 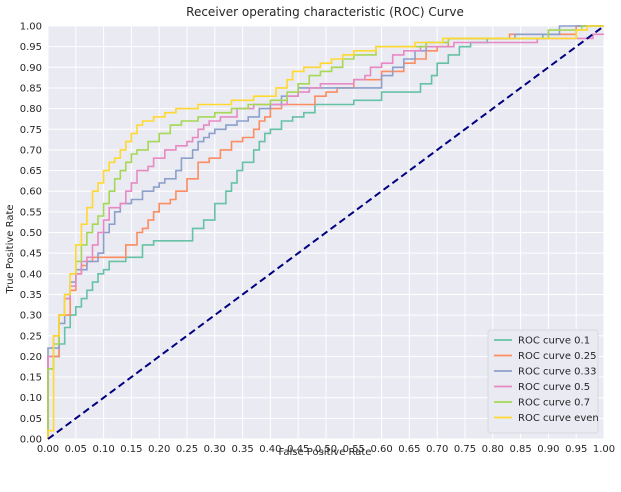 What do you see at coordinates (31, 378) in the screenshot?
I see `y-tick-label: 0.15` at bounding box center [31, 378].